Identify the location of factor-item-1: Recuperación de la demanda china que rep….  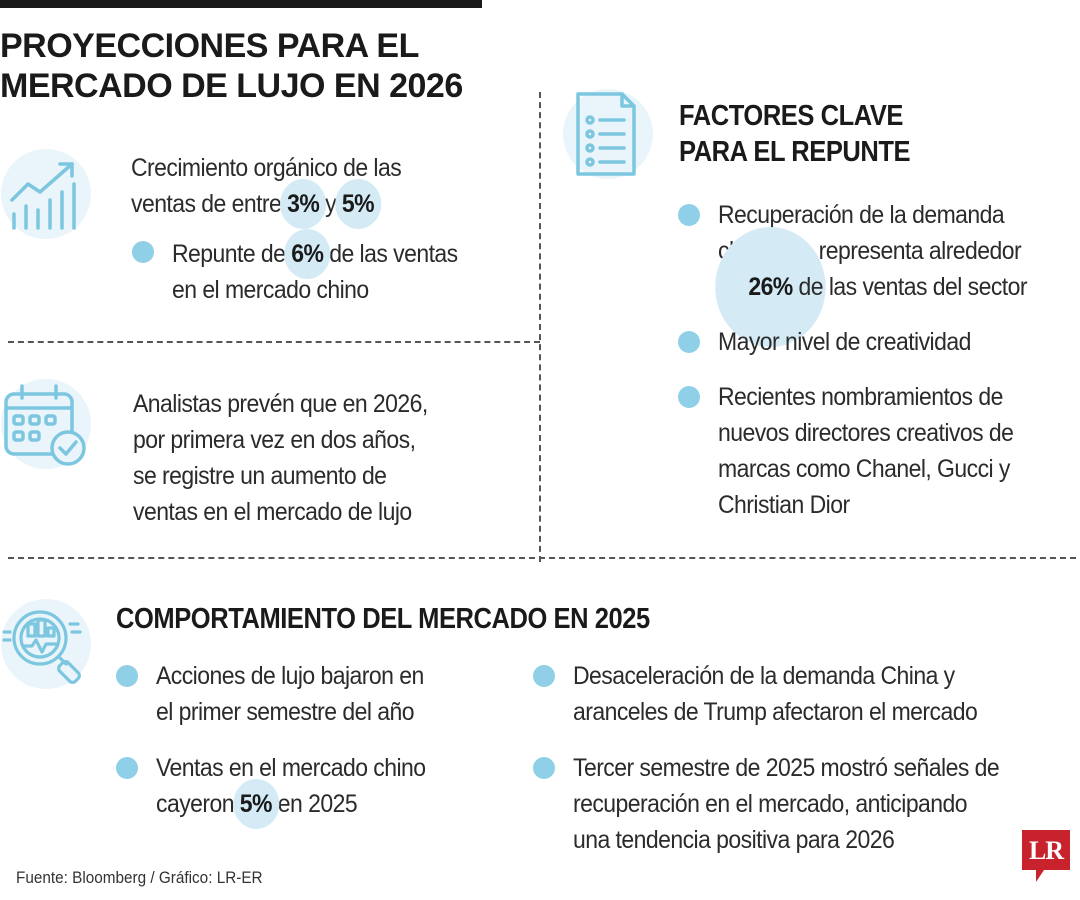
(891, 272).